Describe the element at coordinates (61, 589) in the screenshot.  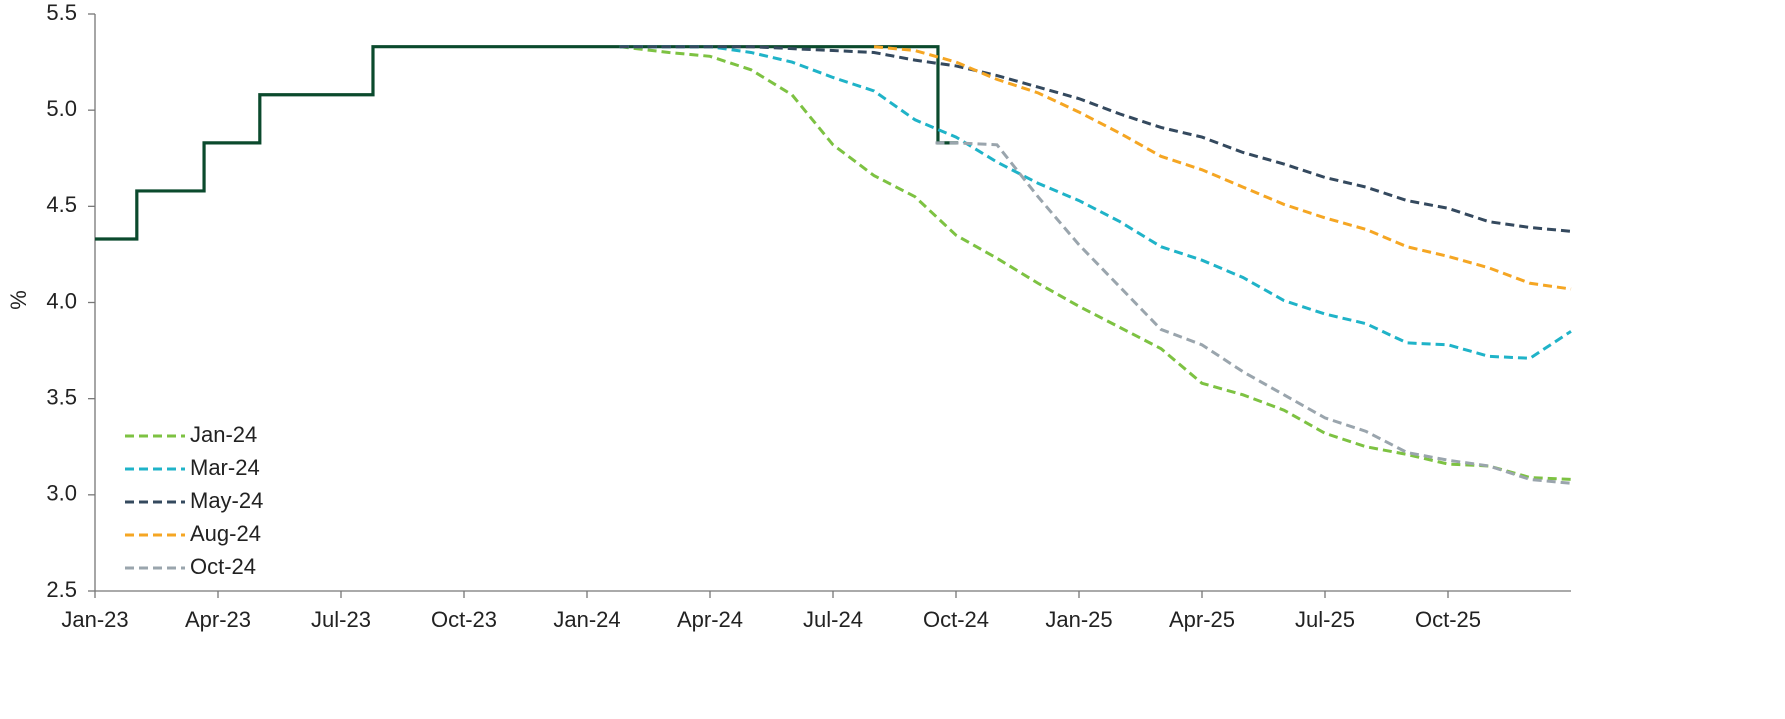
I see `y-tick-label: 2.5` at that location.